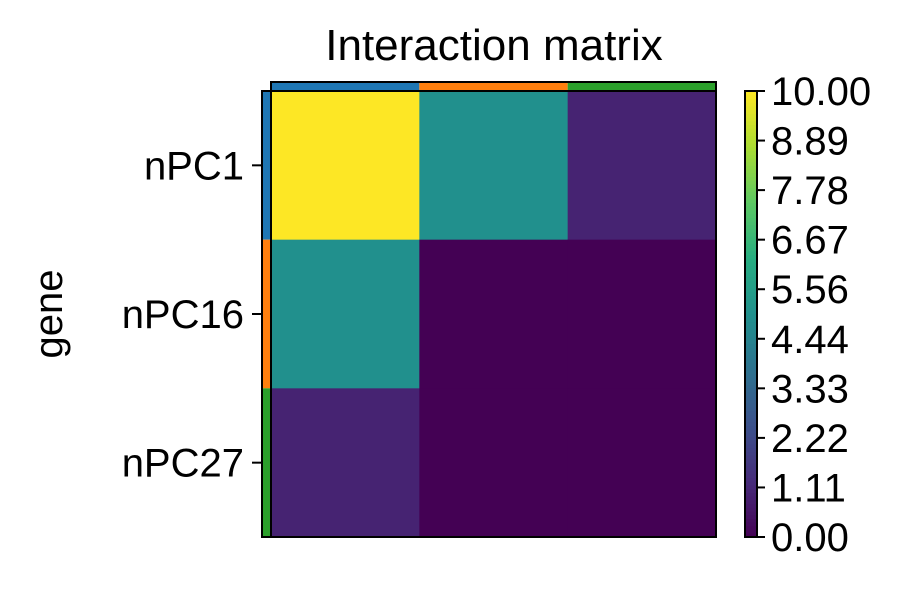 This screenshot has width=920, height=590. I want to click on colorbar-tick-label: 5.56, so click(810, 290).